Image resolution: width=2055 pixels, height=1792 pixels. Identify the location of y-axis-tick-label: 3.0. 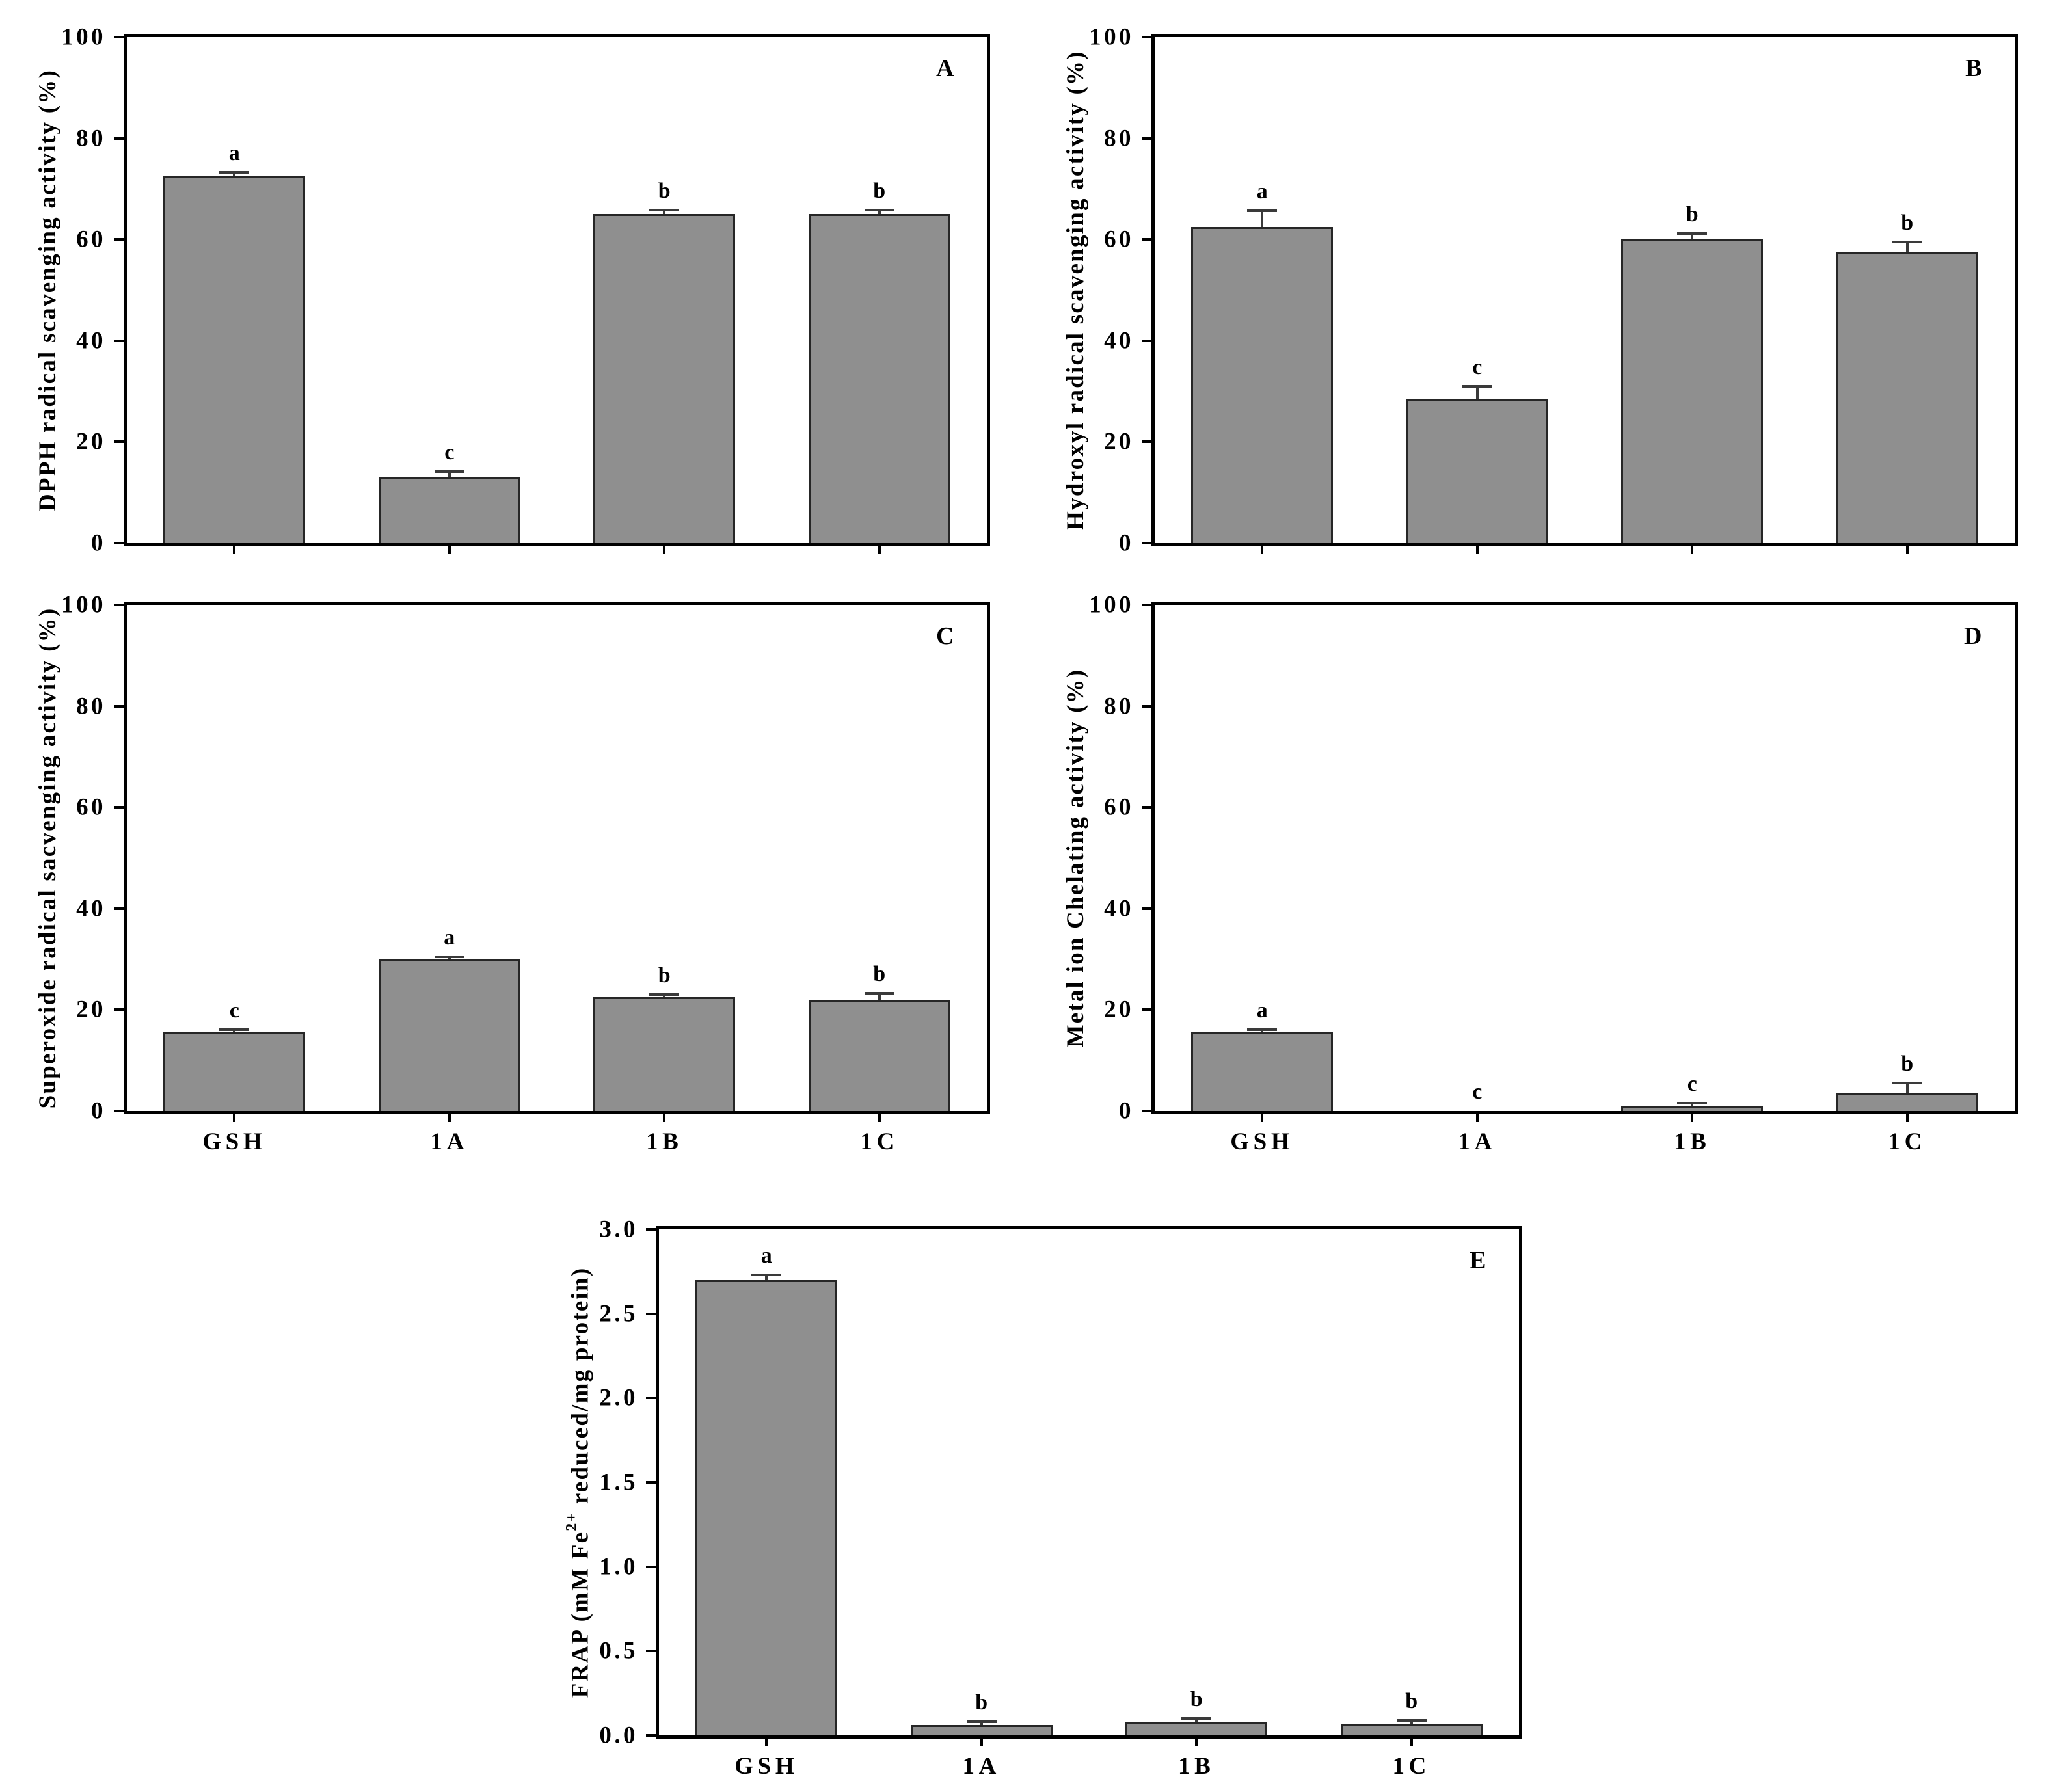
(618, 1229).